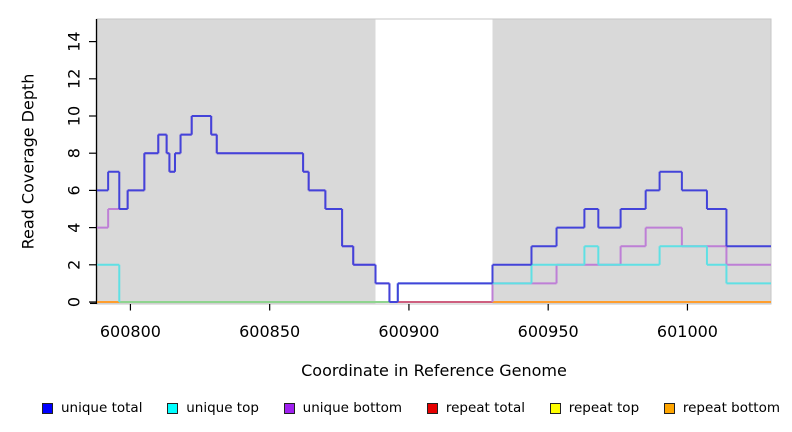  I want to click on x-tick-label: 600800, so click(130, 331).